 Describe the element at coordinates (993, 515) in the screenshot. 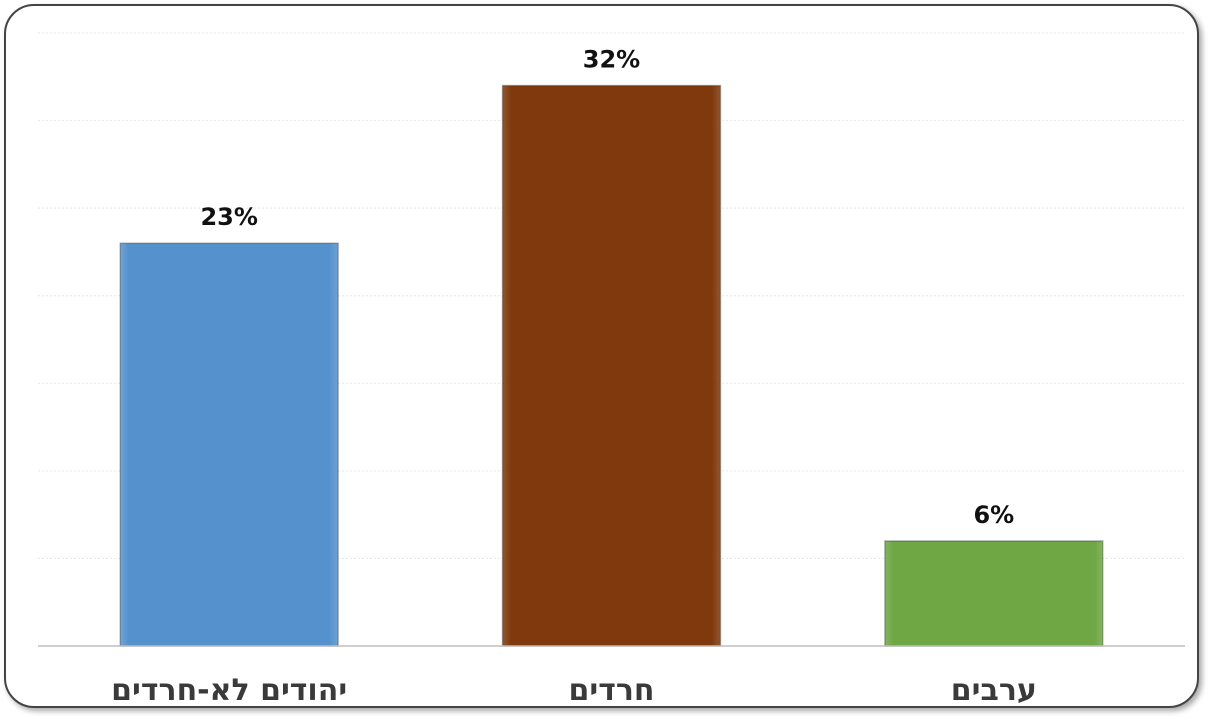

I see `data-label-2: 6%` at that location.